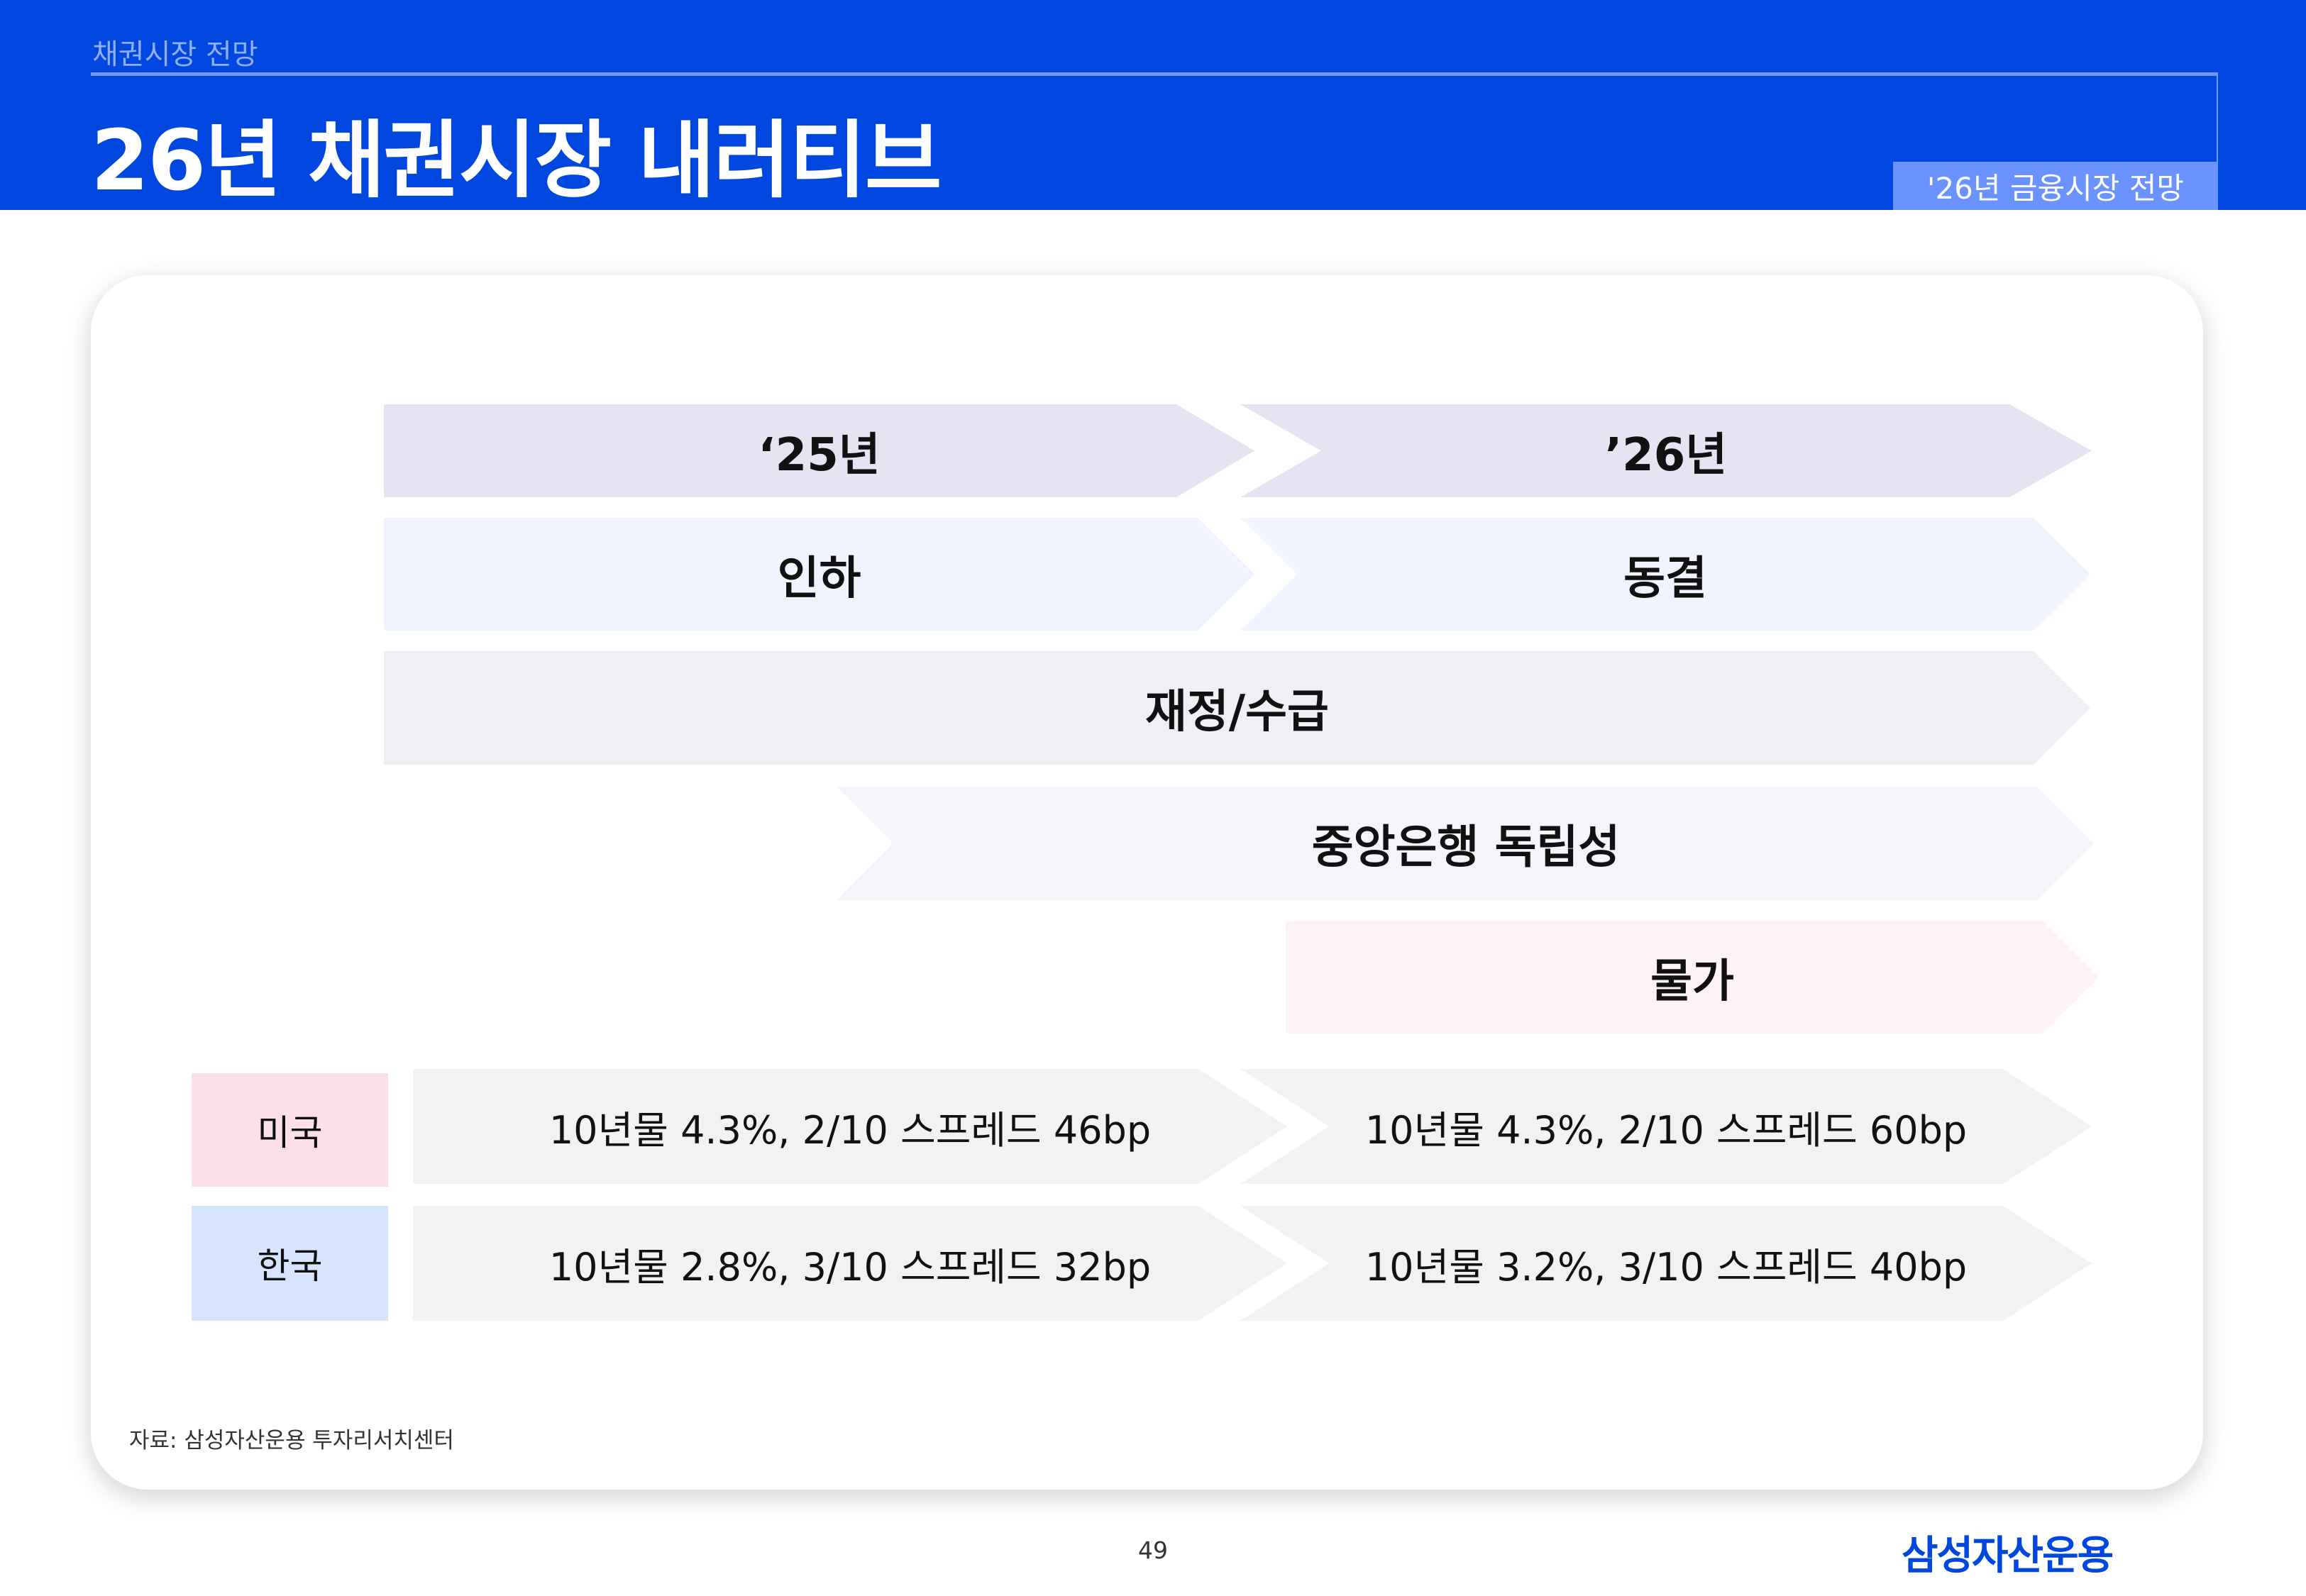 Image resolution: width=2306 pixels, height=1596 pixels. Describe the element at coordinates (1153, 1550) in the screenshot. I see `page-number: 49` at that location.